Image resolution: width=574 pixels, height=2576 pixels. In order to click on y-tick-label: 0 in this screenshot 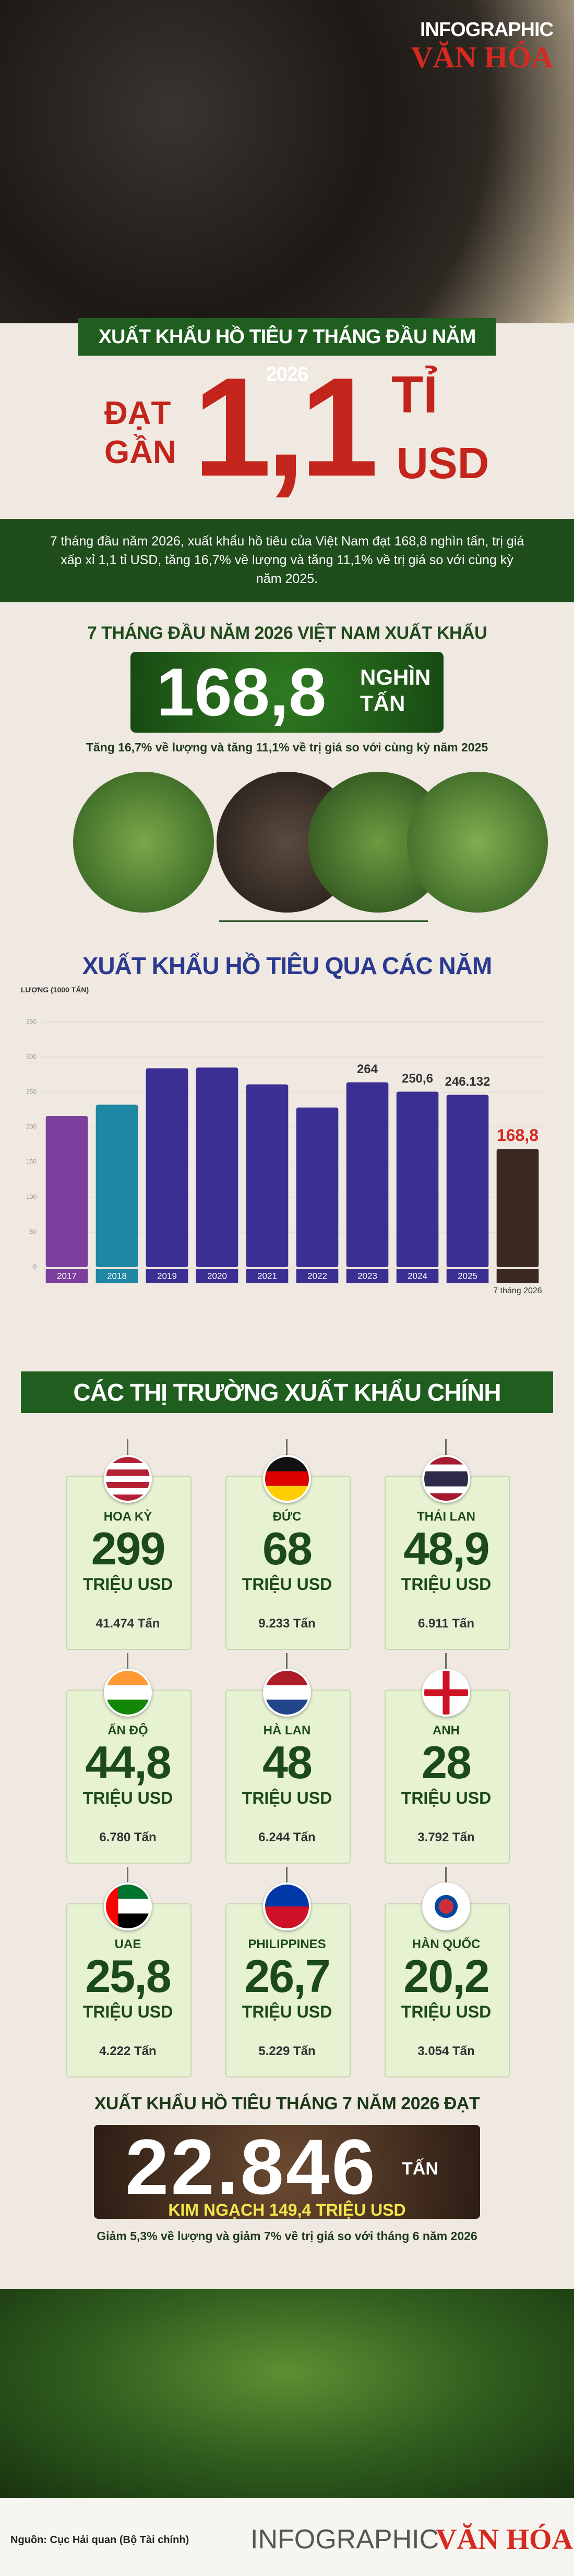, I will do `click(35, 1266)`.